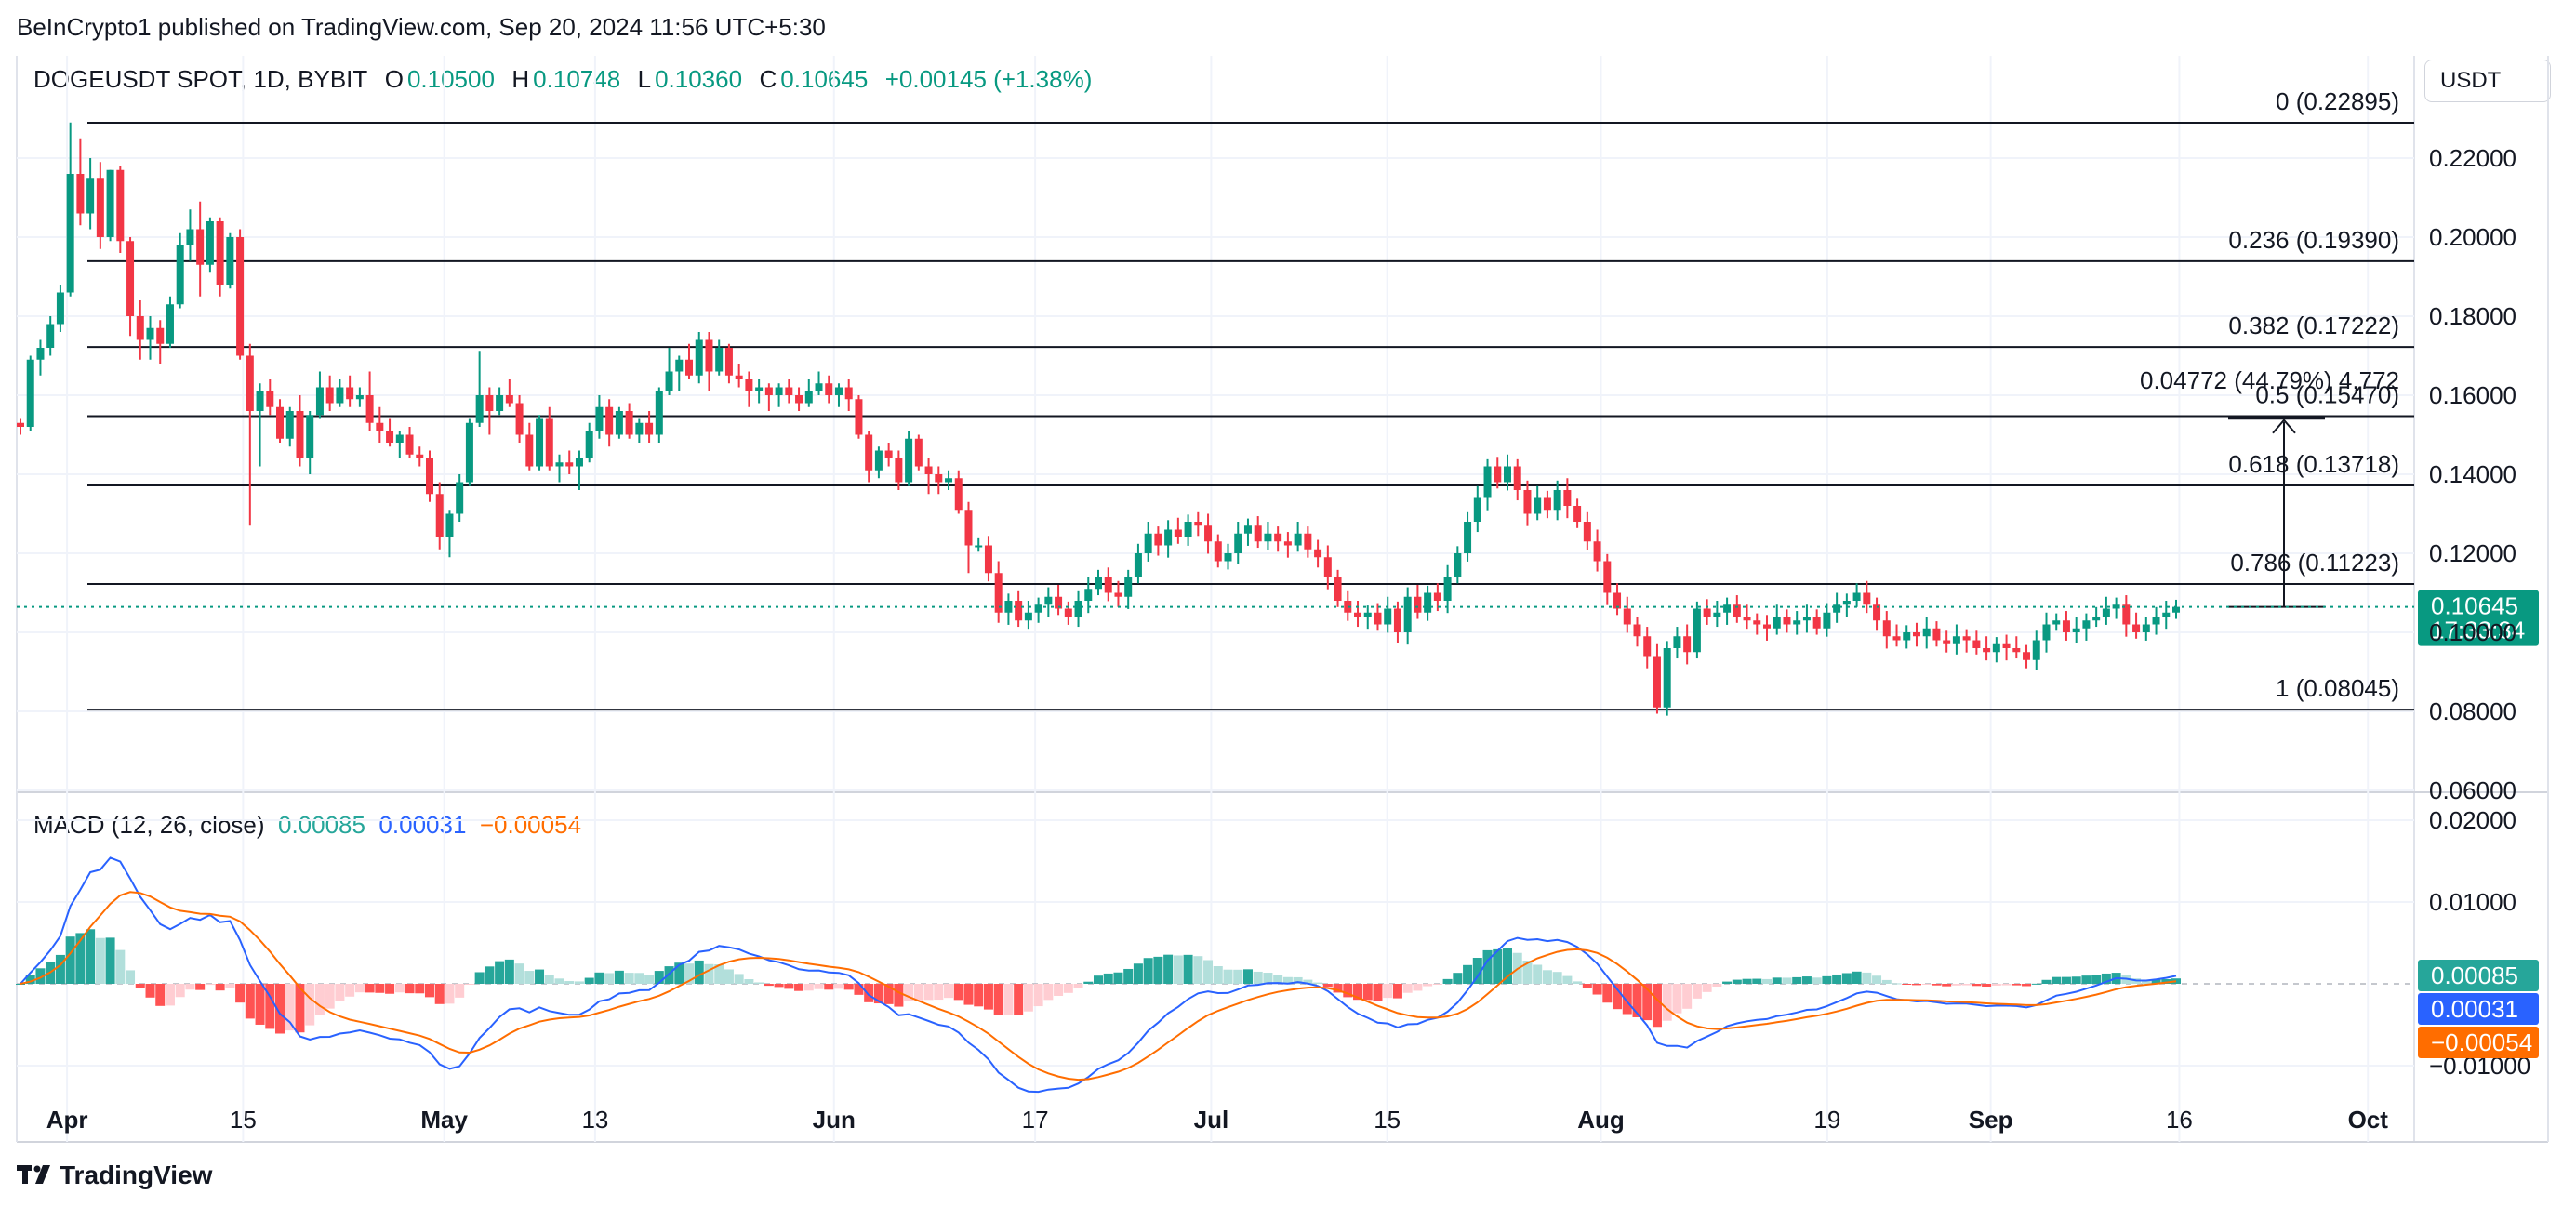  What do you see at coordinates (1211, 1120) in the screenshot?
I see `time-tick-label: Jul` at bounding box center [1211, 1120].